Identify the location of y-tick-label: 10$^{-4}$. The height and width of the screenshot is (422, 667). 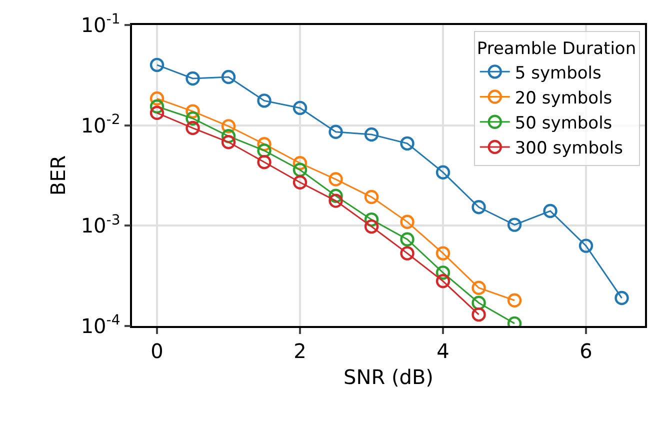
(100, 325).